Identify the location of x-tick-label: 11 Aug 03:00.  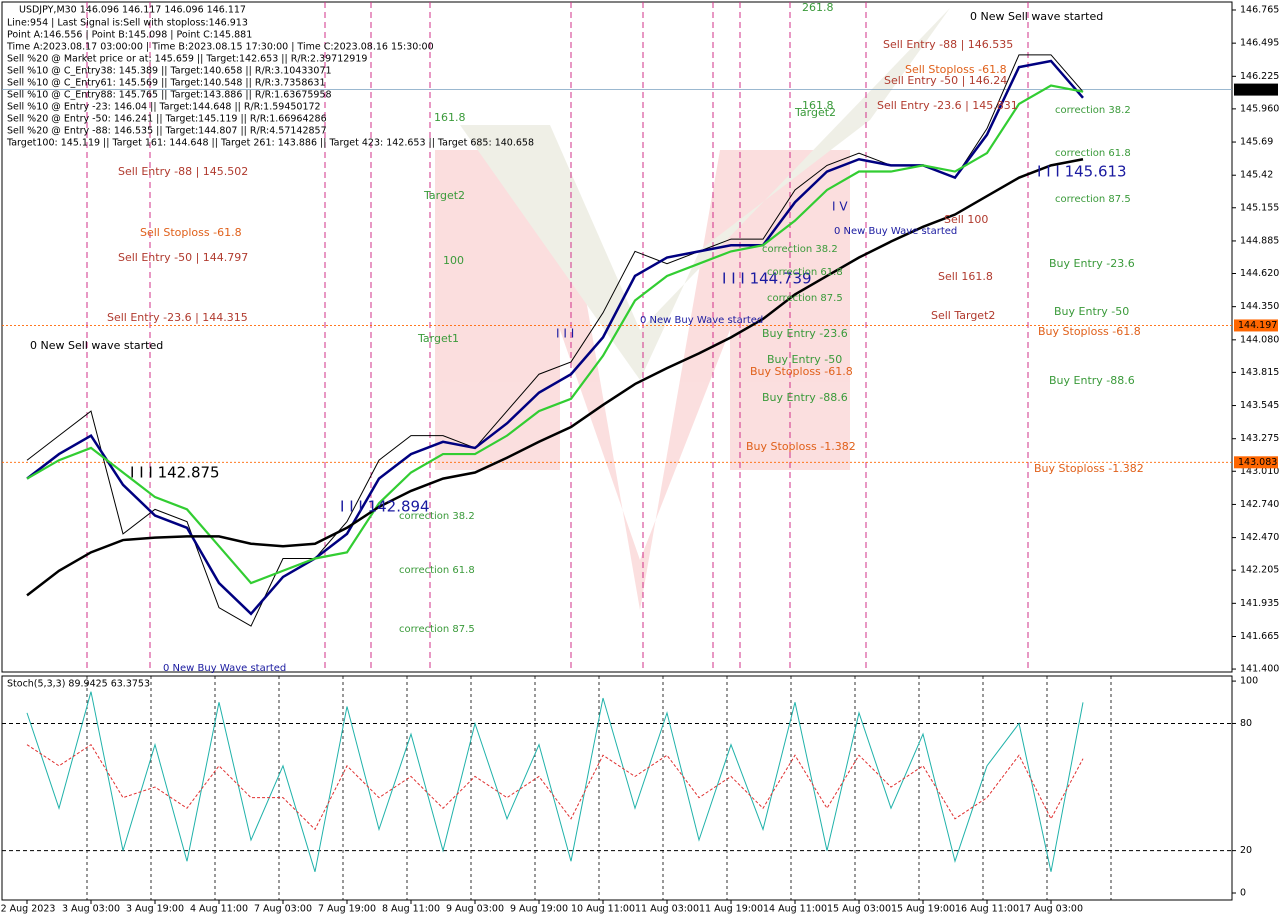
(667, 909).